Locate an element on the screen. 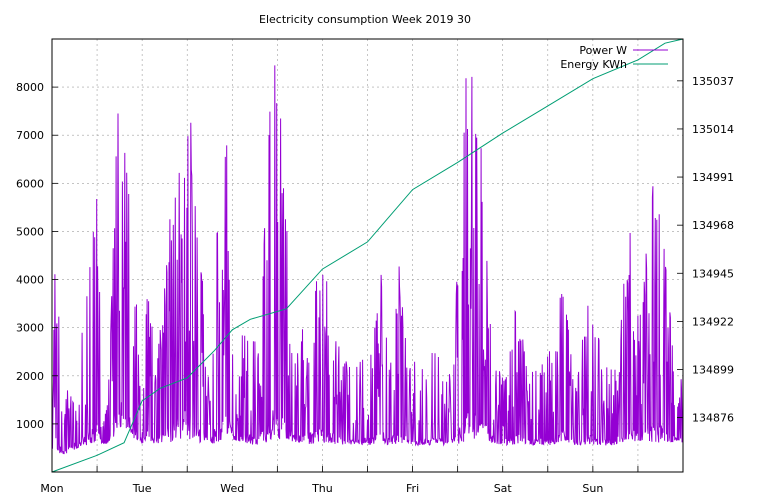  y-tick-label-right: 134945 is located at coordinates (713, 273).